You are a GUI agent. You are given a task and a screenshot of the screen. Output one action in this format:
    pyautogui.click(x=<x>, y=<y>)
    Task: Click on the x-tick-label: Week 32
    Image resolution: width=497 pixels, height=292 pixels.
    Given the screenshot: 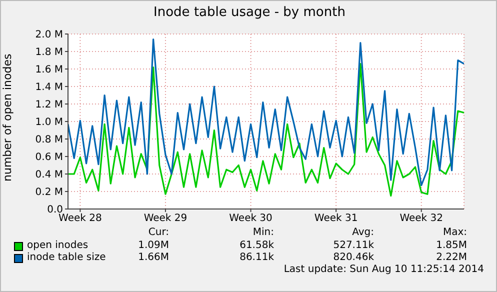 What is the action you would take?
    pyautogui.click(x=422, y=218)
    